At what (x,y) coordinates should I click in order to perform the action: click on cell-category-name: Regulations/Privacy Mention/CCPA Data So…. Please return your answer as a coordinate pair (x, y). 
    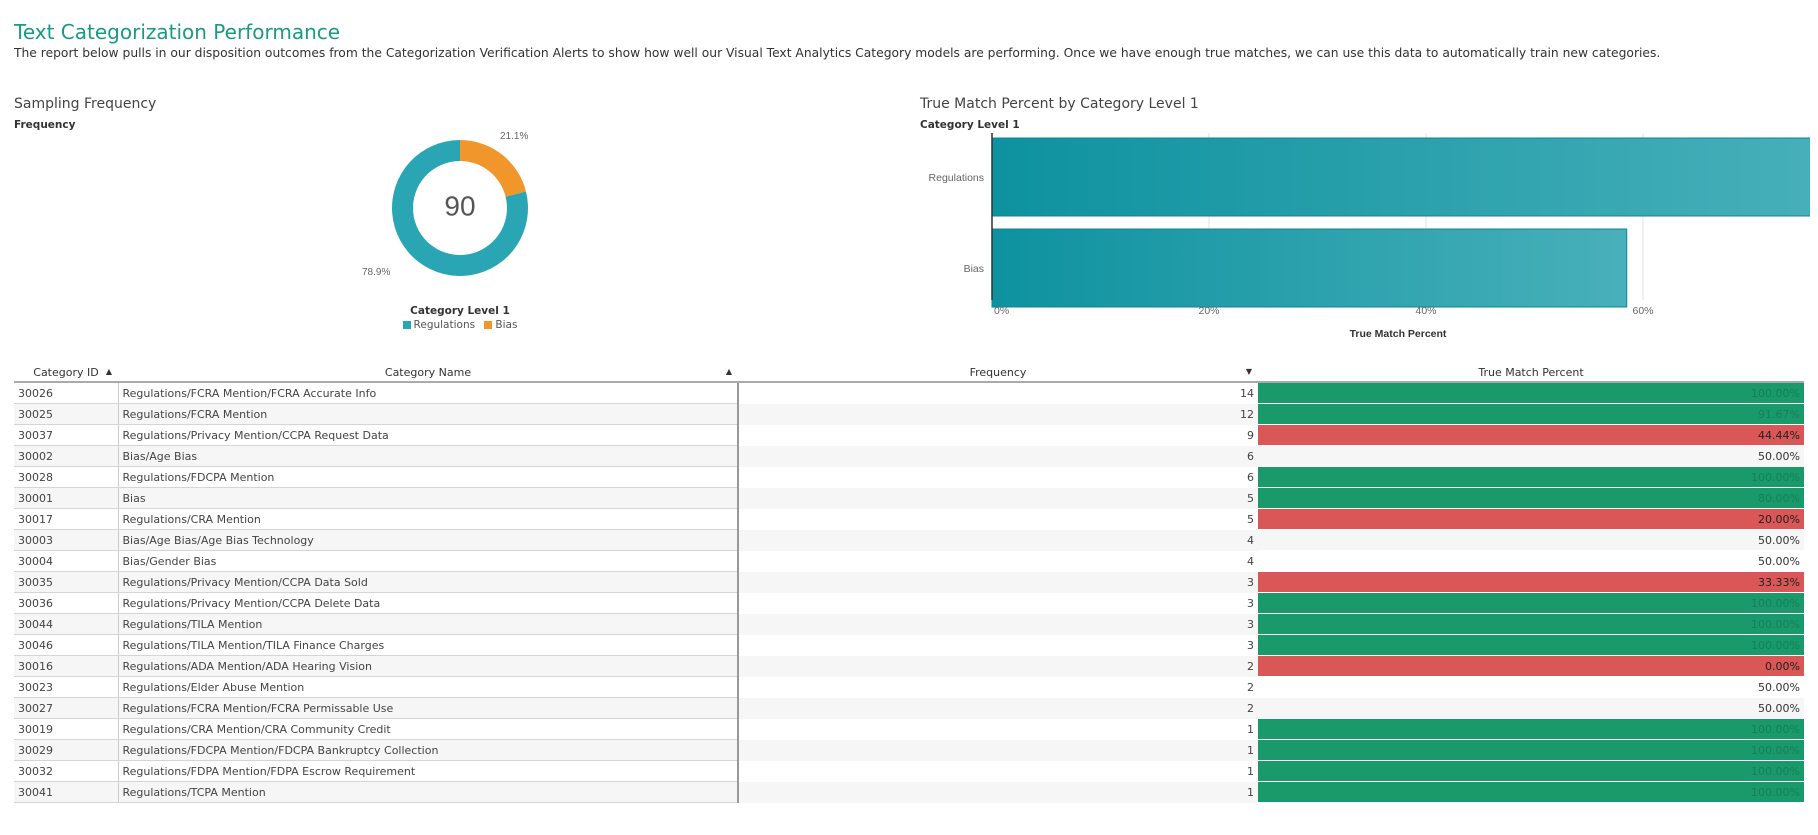
    Looking at the image, I should click on (428, 582).